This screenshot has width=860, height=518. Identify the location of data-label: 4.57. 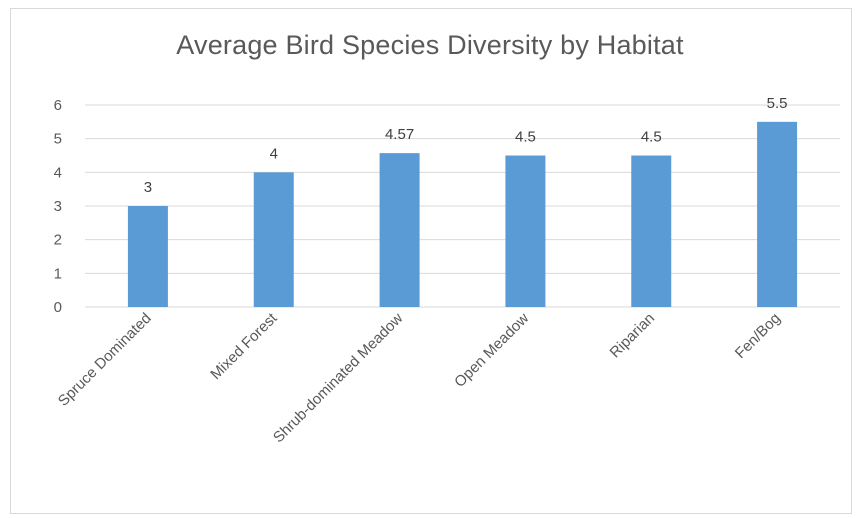
(399, 134).